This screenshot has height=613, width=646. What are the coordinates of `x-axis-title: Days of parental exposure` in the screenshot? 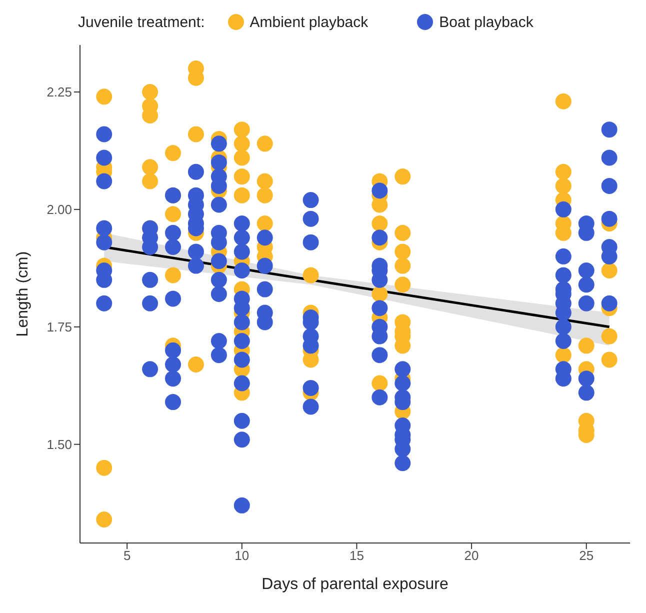 It's located at (355, 584).